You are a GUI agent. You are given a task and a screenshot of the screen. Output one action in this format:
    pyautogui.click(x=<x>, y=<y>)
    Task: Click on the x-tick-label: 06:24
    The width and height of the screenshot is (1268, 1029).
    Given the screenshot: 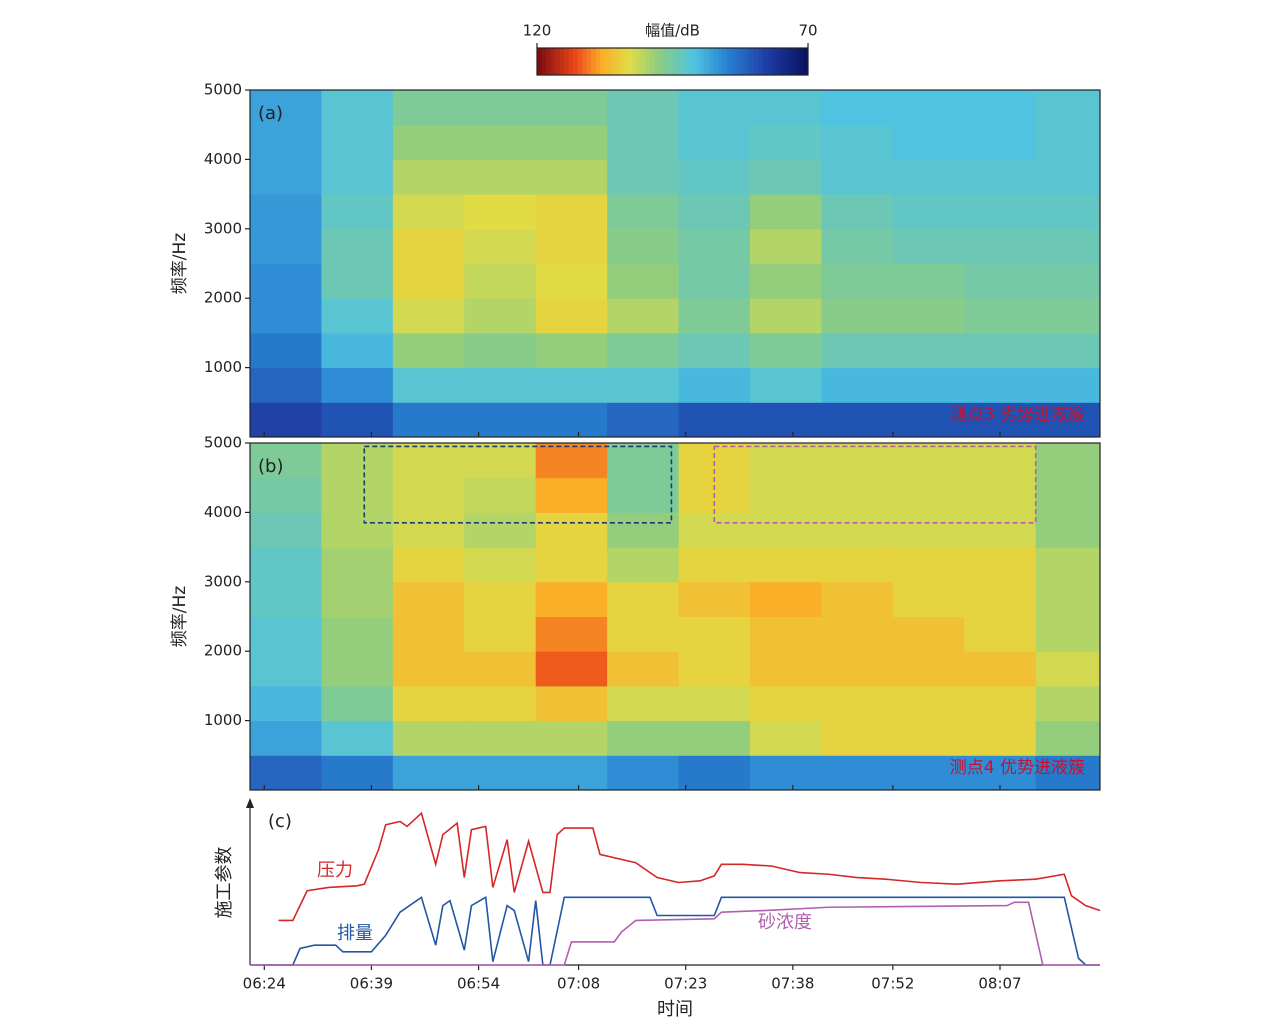 What is the action you would take?
    pyautogui.click(x=264, y=984)
    